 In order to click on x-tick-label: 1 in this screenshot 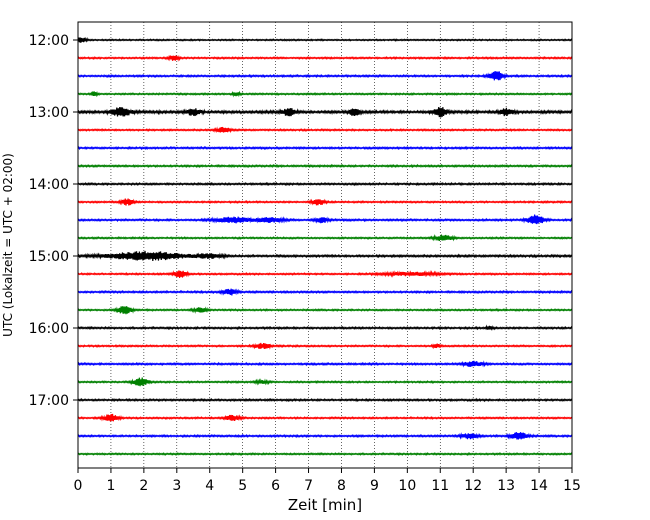, I will do `click(110, 486)`.